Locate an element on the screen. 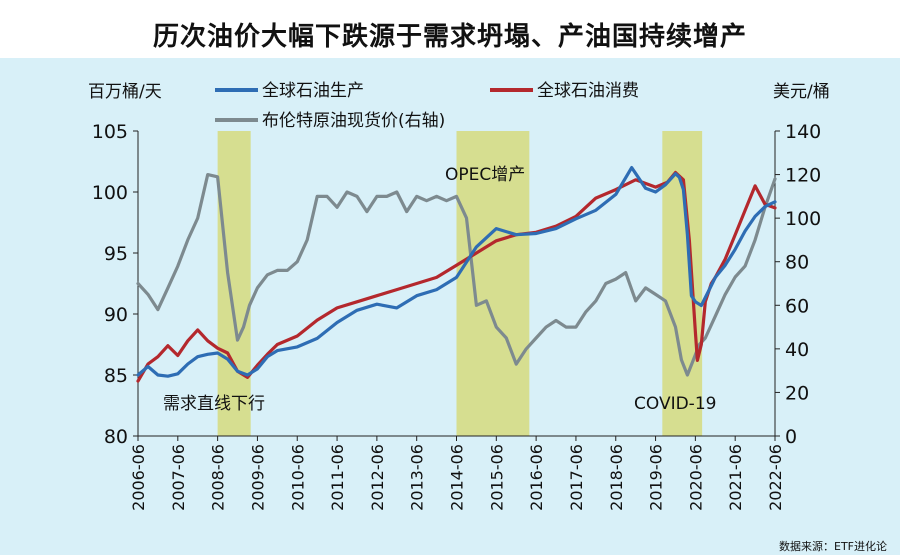 The height and width of the screenshot is (555, 900). x-tick-label: 2007-06 is located at coordinates (178, 477).